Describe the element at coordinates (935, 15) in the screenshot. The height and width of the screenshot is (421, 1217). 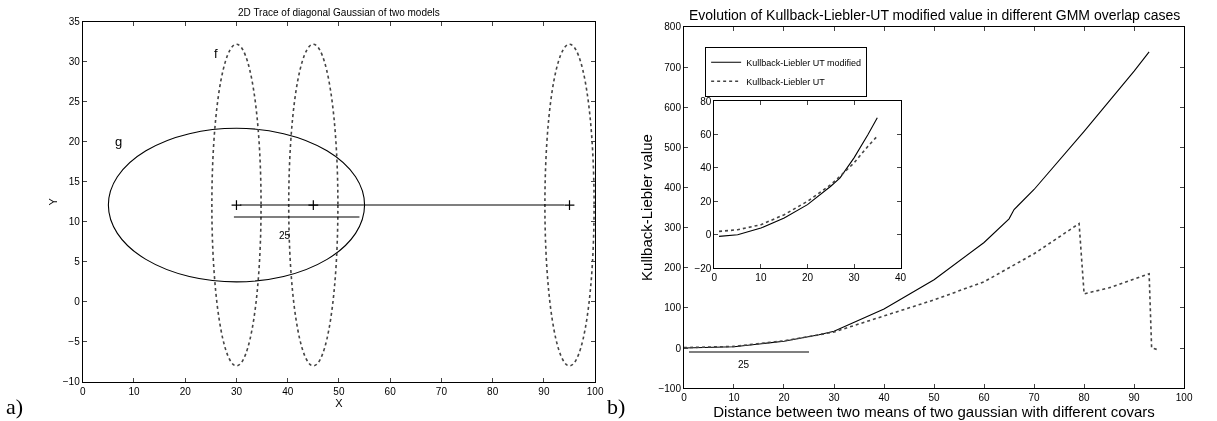
I see `chart-title: Evolution of Kullback-Liebler-UT modified value in different GMM overlap cases` at that location.